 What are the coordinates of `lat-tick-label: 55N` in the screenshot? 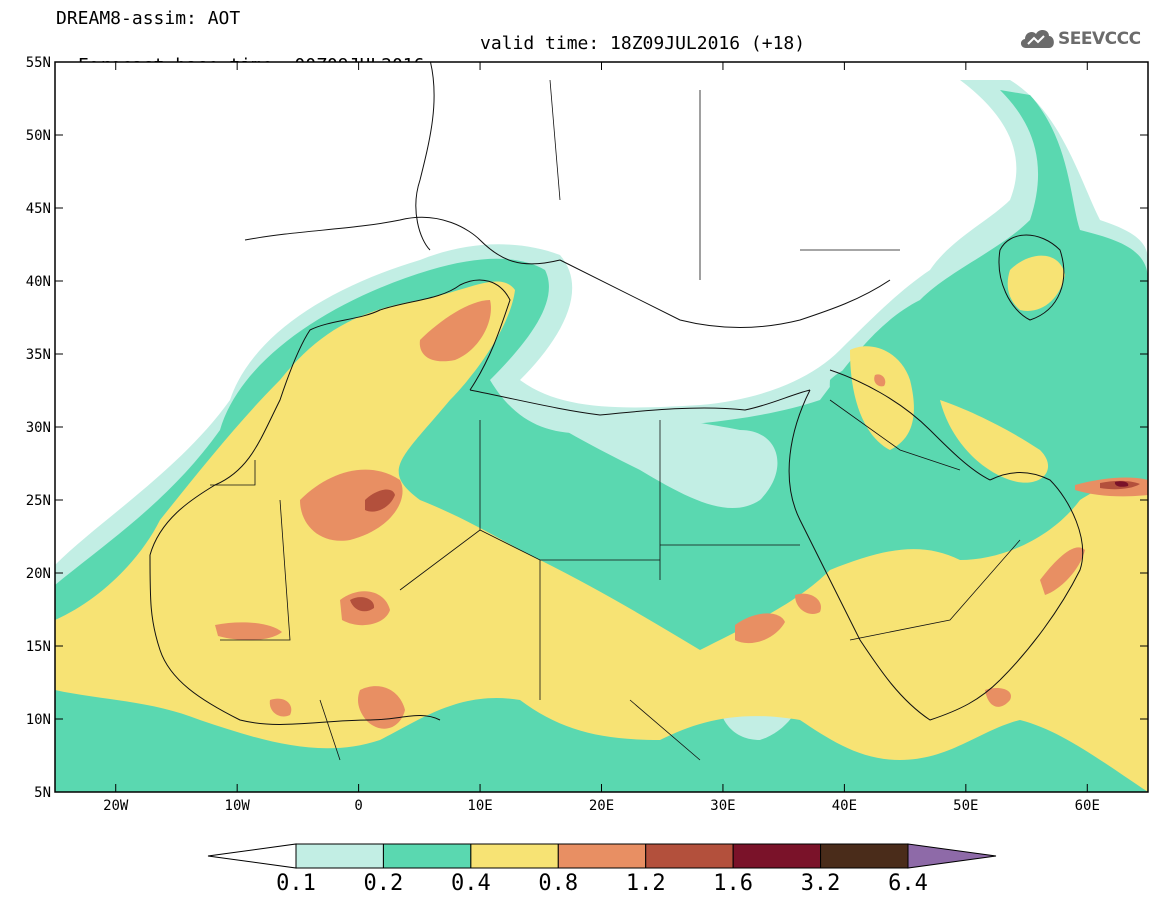 It's located at (38, 63).